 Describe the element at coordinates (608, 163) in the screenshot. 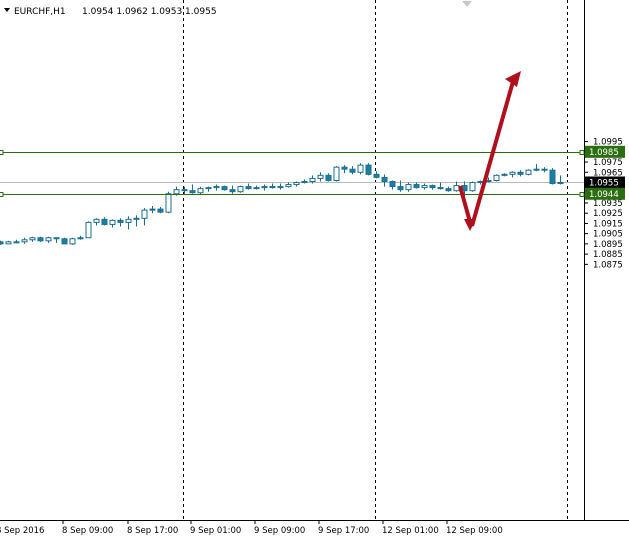

I see `price-tick-label: 1.0975` at that location.